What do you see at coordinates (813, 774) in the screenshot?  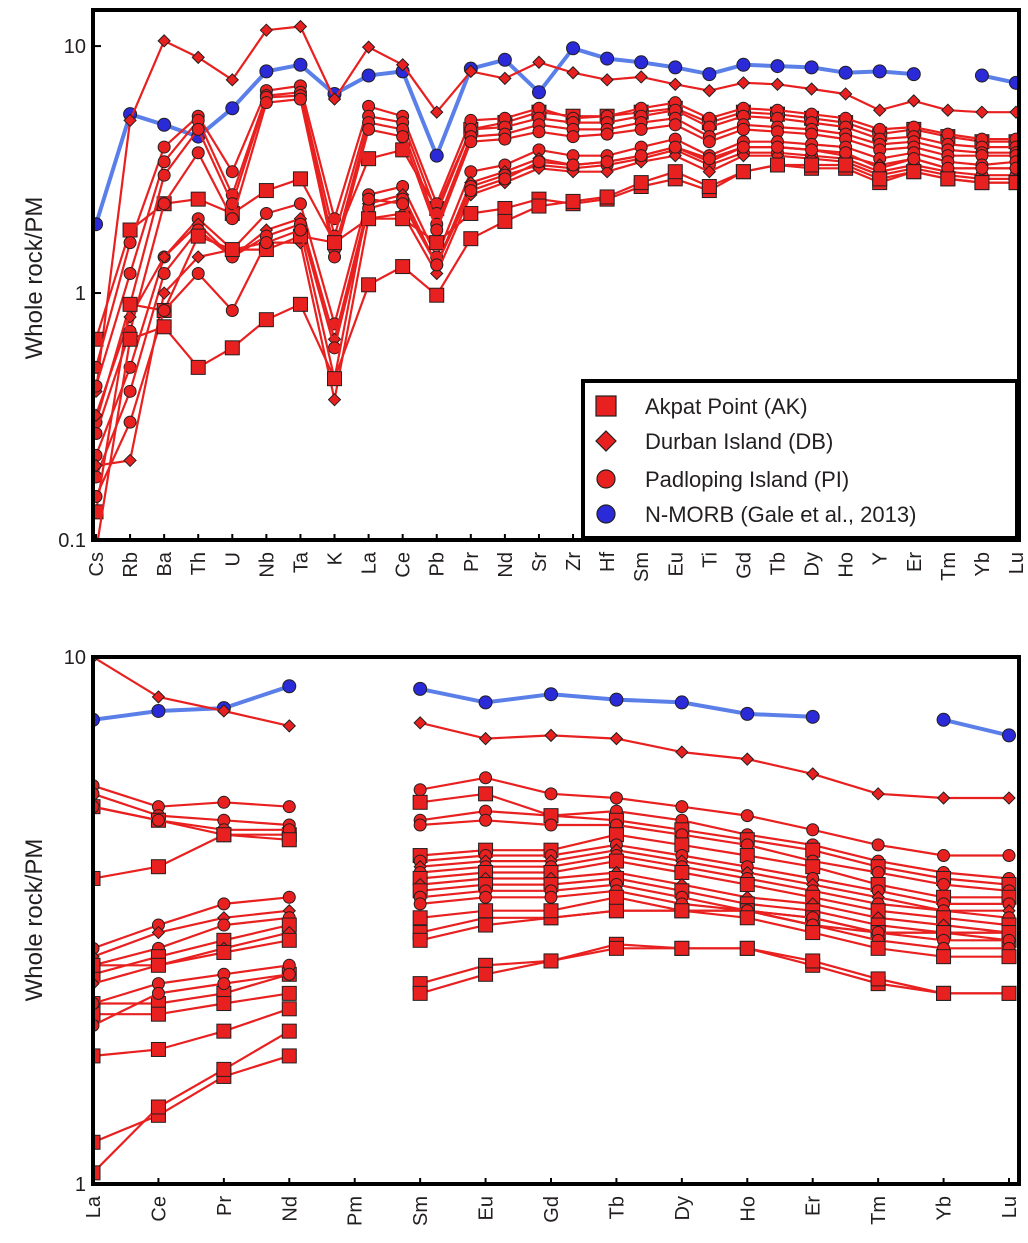 I see `bottom-point-db-er` at bounding box center [813, 774].